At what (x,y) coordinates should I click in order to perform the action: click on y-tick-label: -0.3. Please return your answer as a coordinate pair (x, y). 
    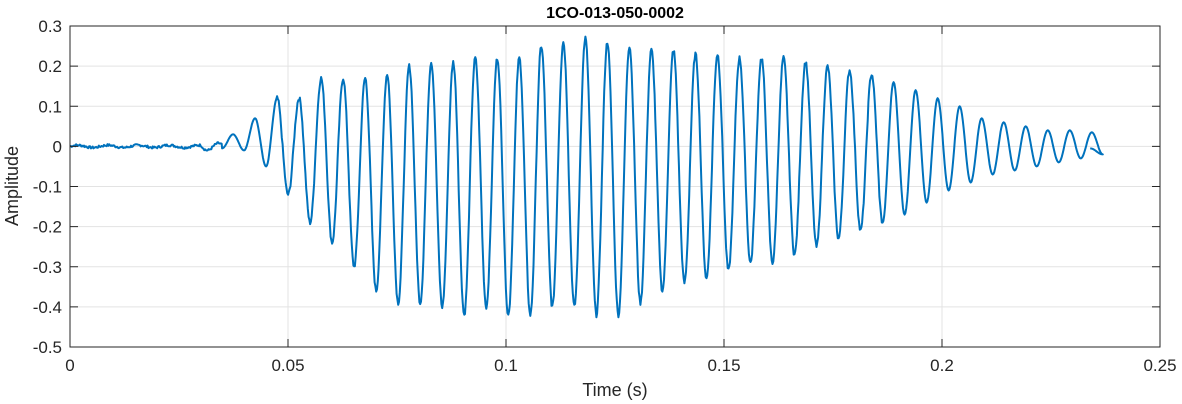
    Looking at the image, I should click on (47, 267).